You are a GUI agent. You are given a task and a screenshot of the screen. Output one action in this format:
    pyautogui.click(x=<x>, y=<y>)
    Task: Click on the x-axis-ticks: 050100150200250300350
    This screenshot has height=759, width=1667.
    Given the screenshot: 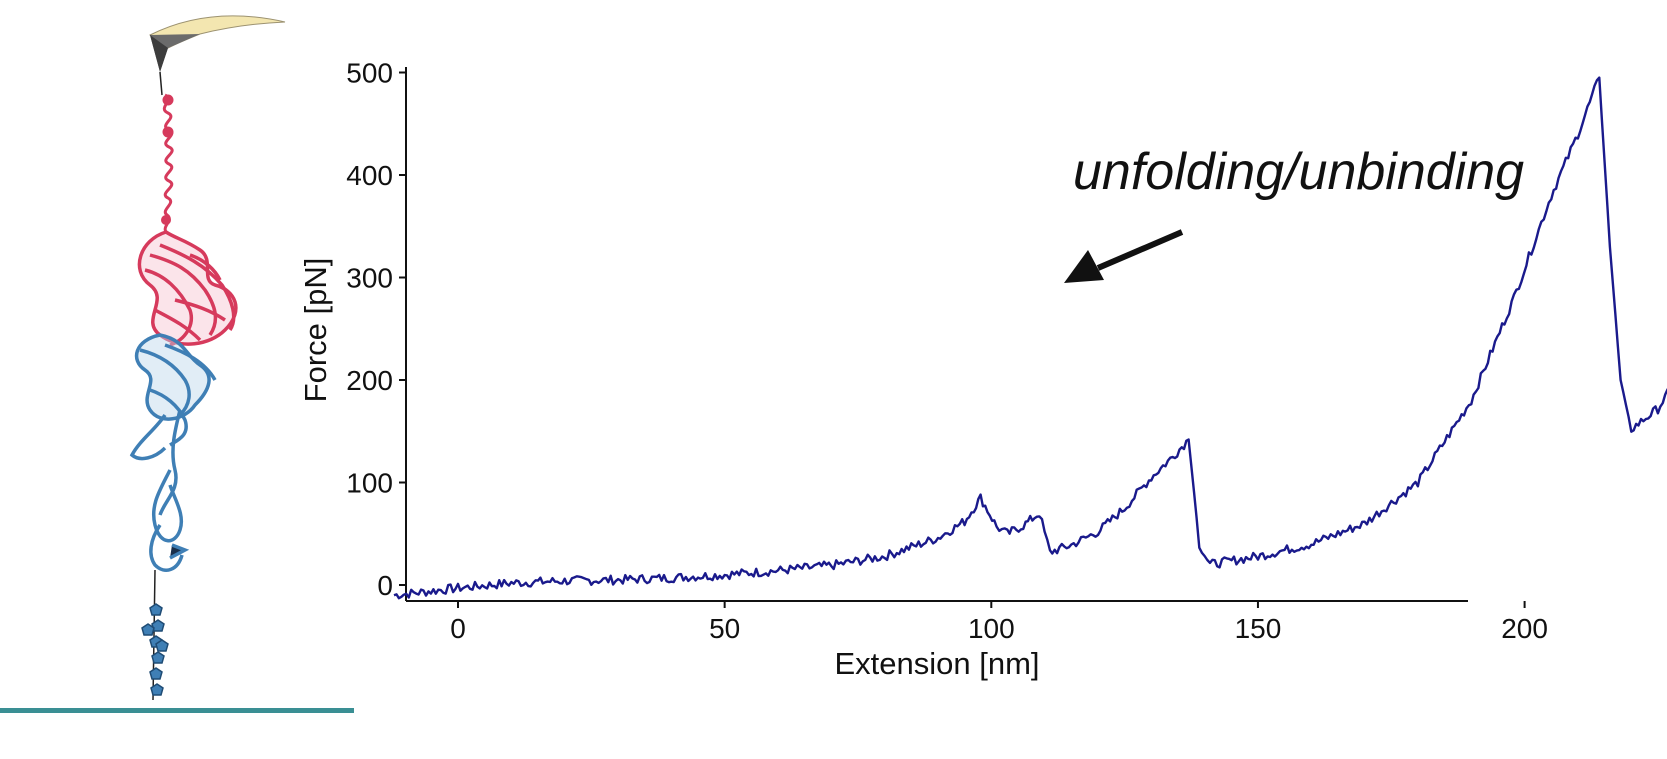 What is the action you would take?
    pyautogui.click(x=999, y=622)
    